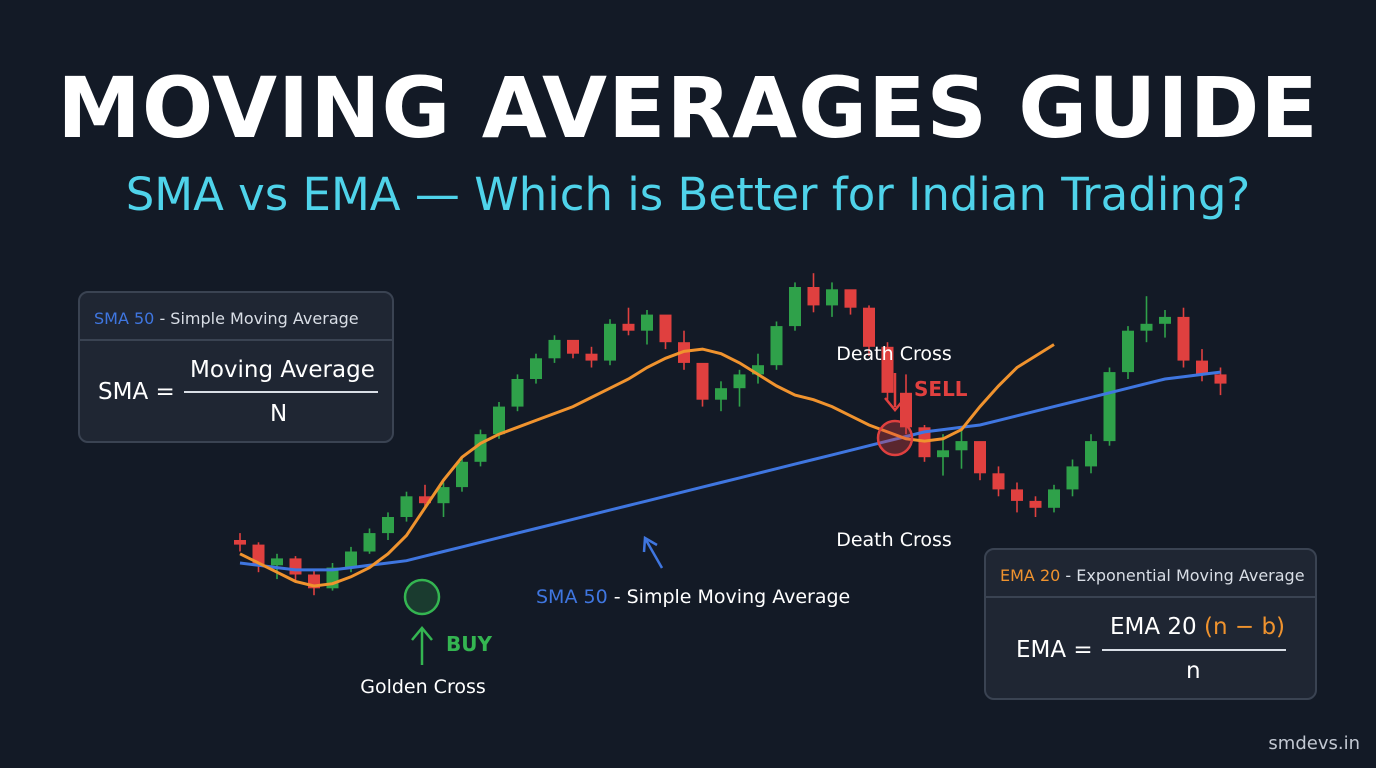  What do you see at coordinates (1197, 627) in the screenshot?
I see `ema-formula-numerator: EMA 20 (n − b)` at bounding box center [1197, 627].